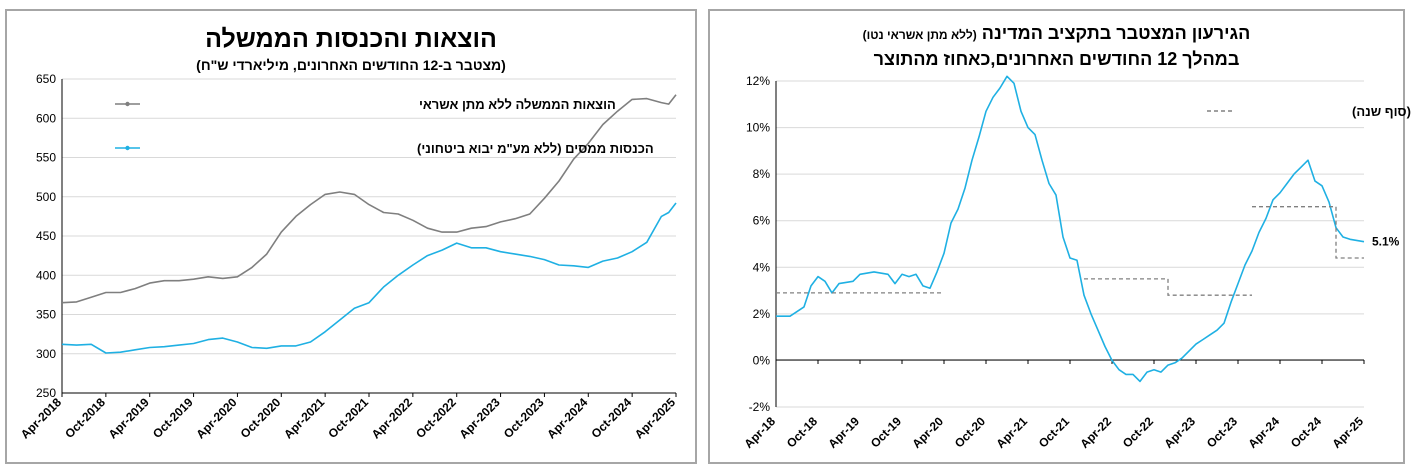  Describe the element at coordinates (970, 432) in the screenshot. I see `x-tick-label: Oct-20` at that location.